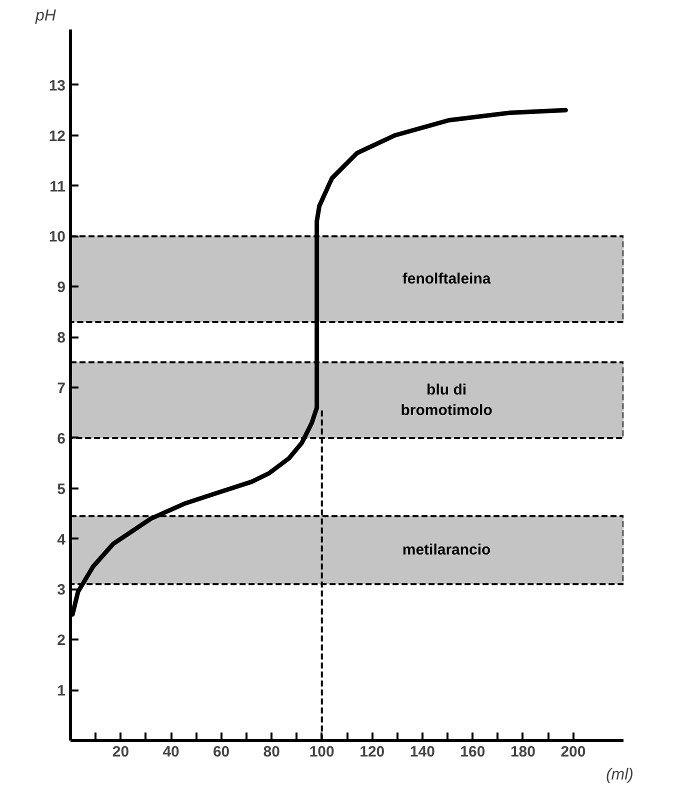  What do you see at coordinates (447, 279) in the screenshot?
I see `band-label: fenolftaleina` at bounding box center [447, 279].